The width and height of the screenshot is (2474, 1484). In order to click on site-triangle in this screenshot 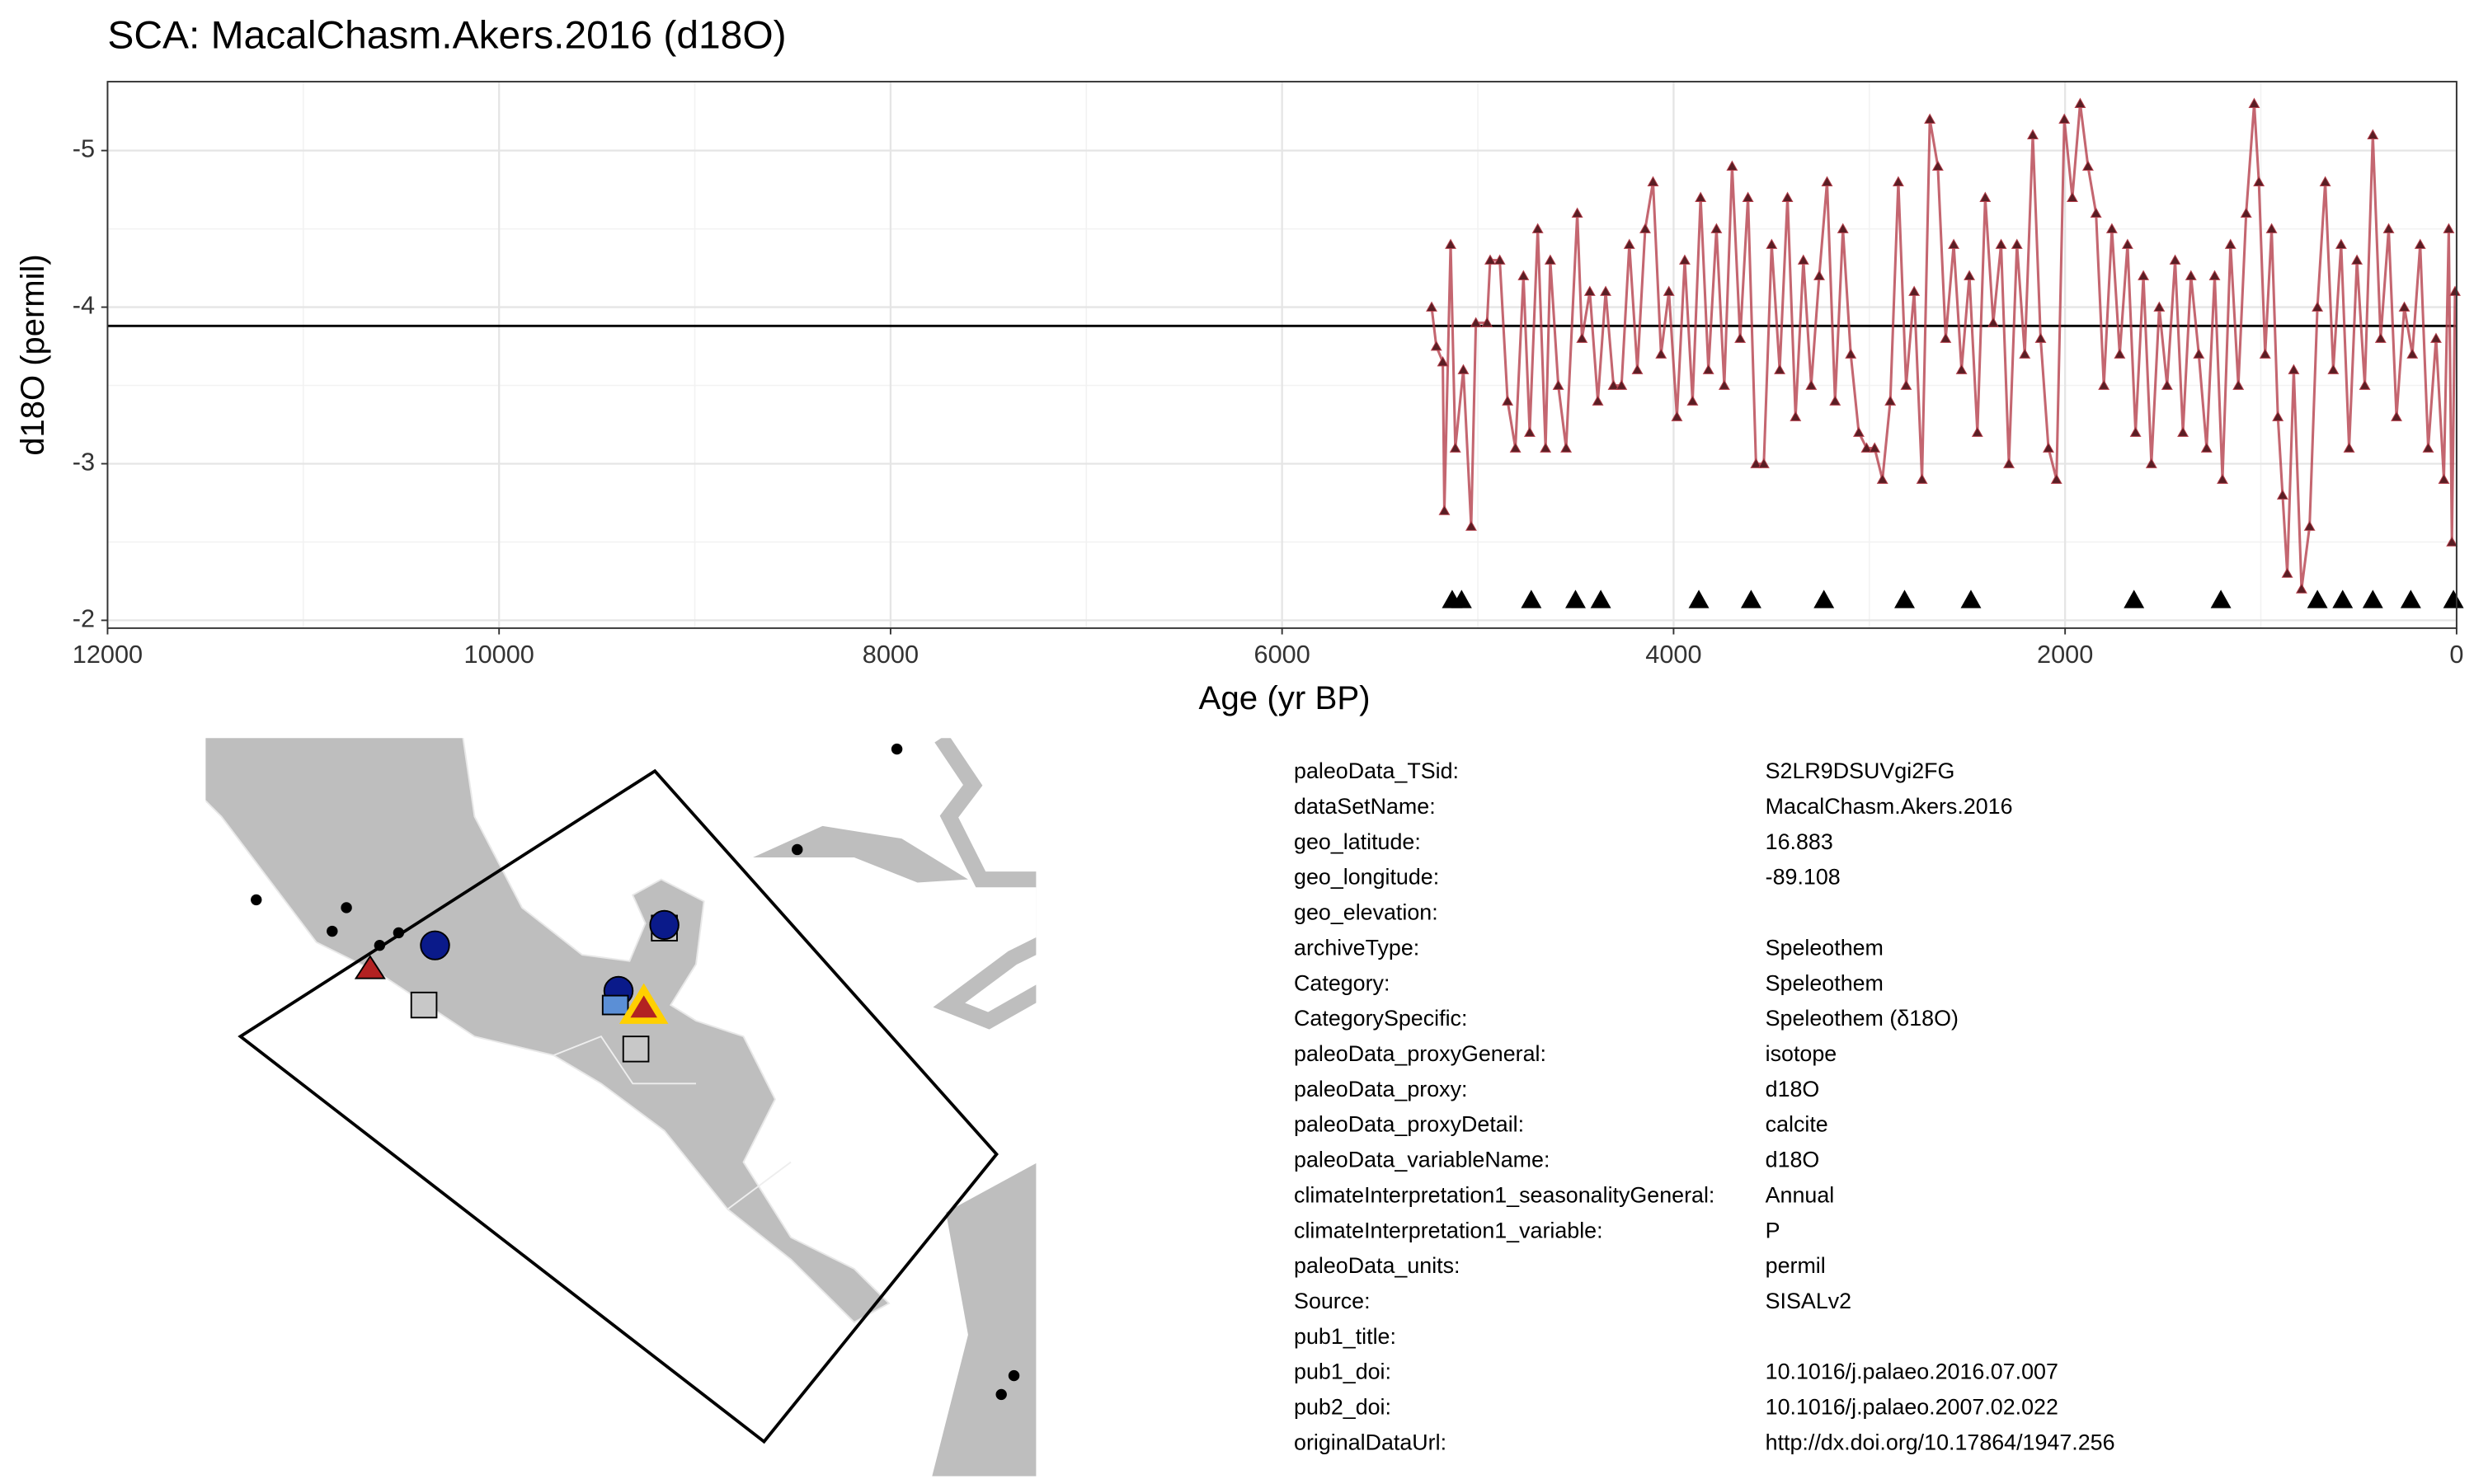, I will do `click(370, 967)`.